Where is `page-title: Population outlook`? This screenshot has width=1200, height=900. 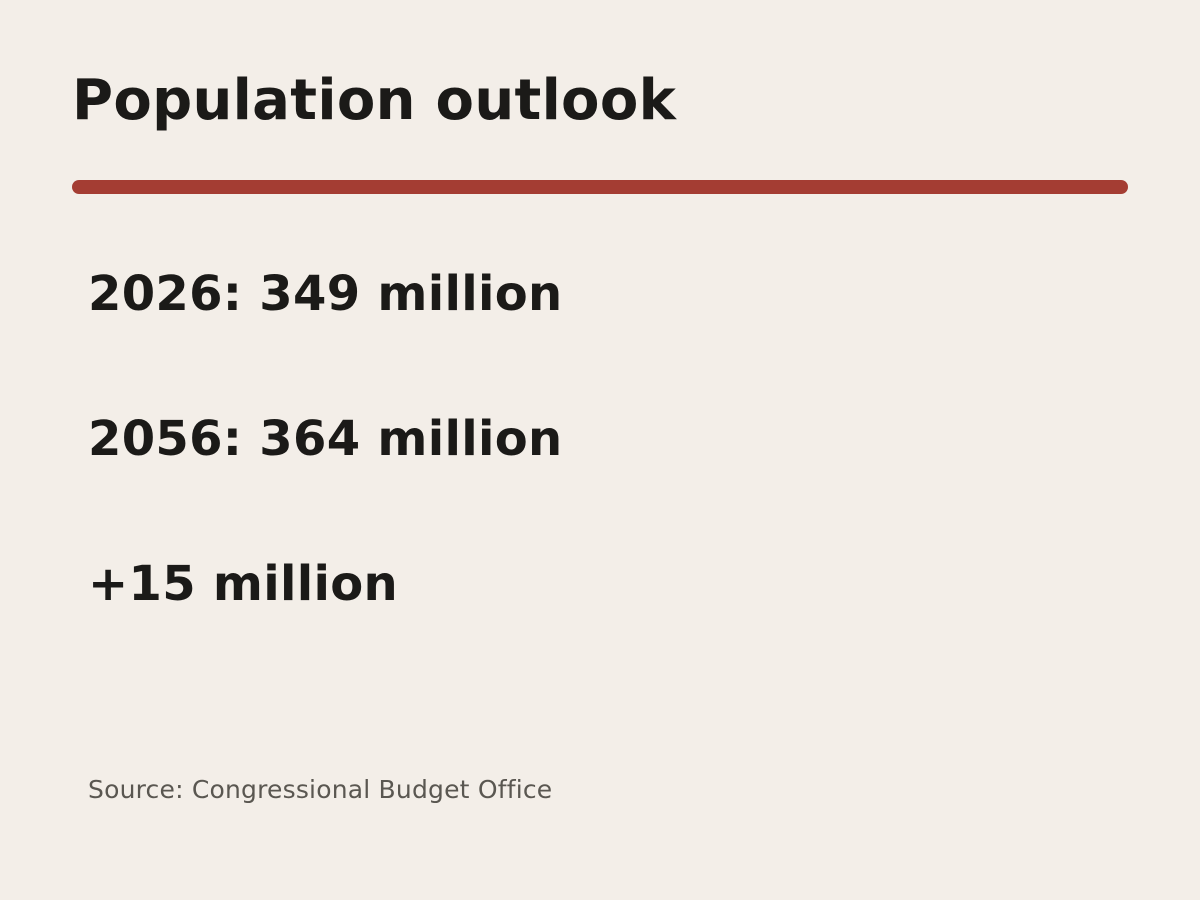
page-title: Population outlook is located at coordinates (374, 100).